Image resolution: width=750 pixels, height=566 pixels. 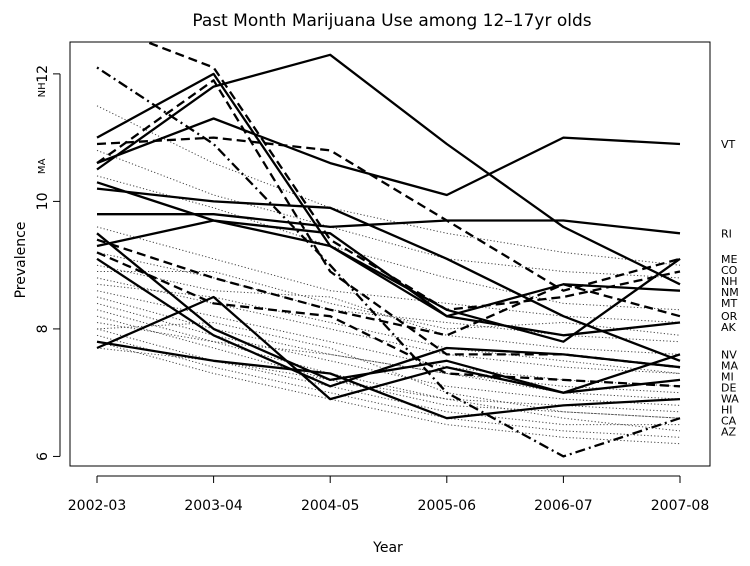 I want to click on series-line-wa, so click(x=388, y=348).